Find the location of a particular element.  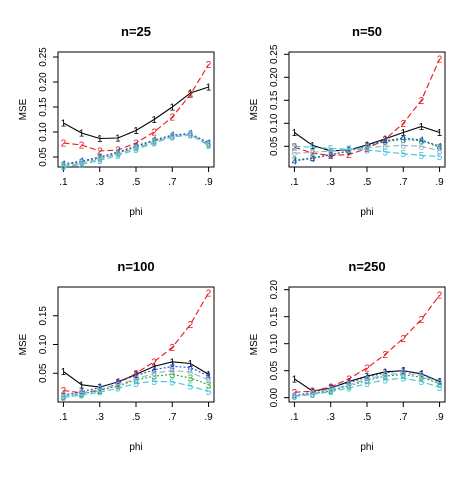

y-tick-label: 0.00 is located at coordinates (274, 398).